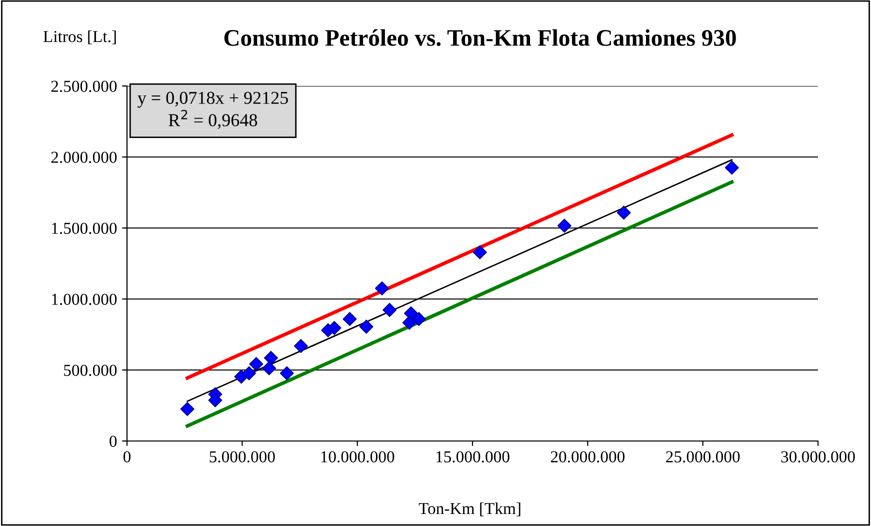 Image resolution: width=871 pixels, height=526 pixels. I want to click on annotation: y = 0,0718x + 92125 R$^{2}$ = 0,9648, so click(213, 110).